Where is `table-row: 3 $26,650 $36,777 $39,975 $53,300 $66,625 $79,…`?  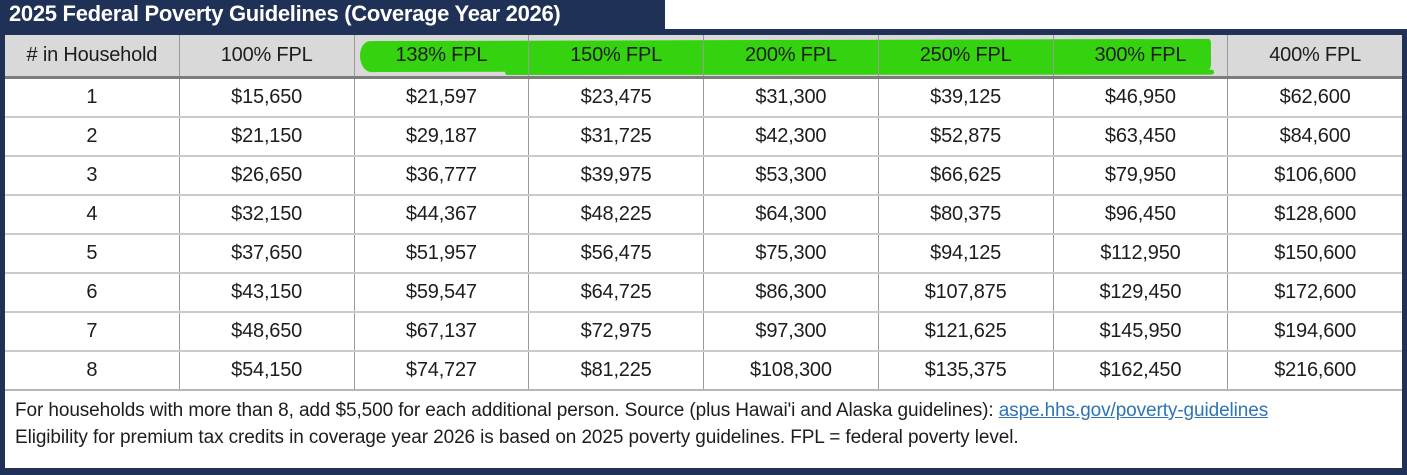
table-row: 3 $26,650 $36,777 $39,975 $53,300 $66,625 $79,… is located at coordinates (703, 176).